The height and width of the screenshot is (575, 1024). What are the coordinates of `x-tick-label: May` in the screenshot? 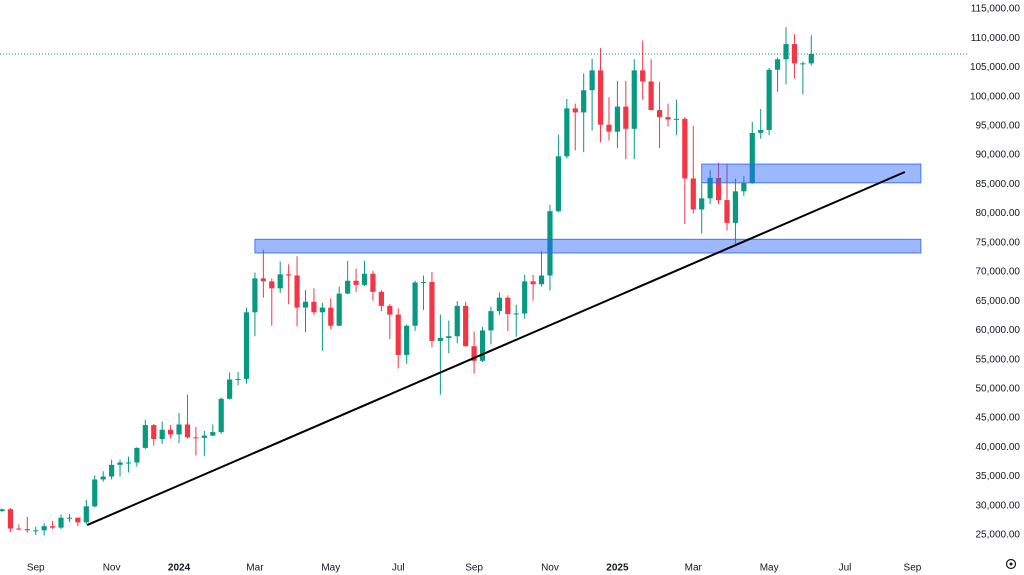 It's located at (769, 568).